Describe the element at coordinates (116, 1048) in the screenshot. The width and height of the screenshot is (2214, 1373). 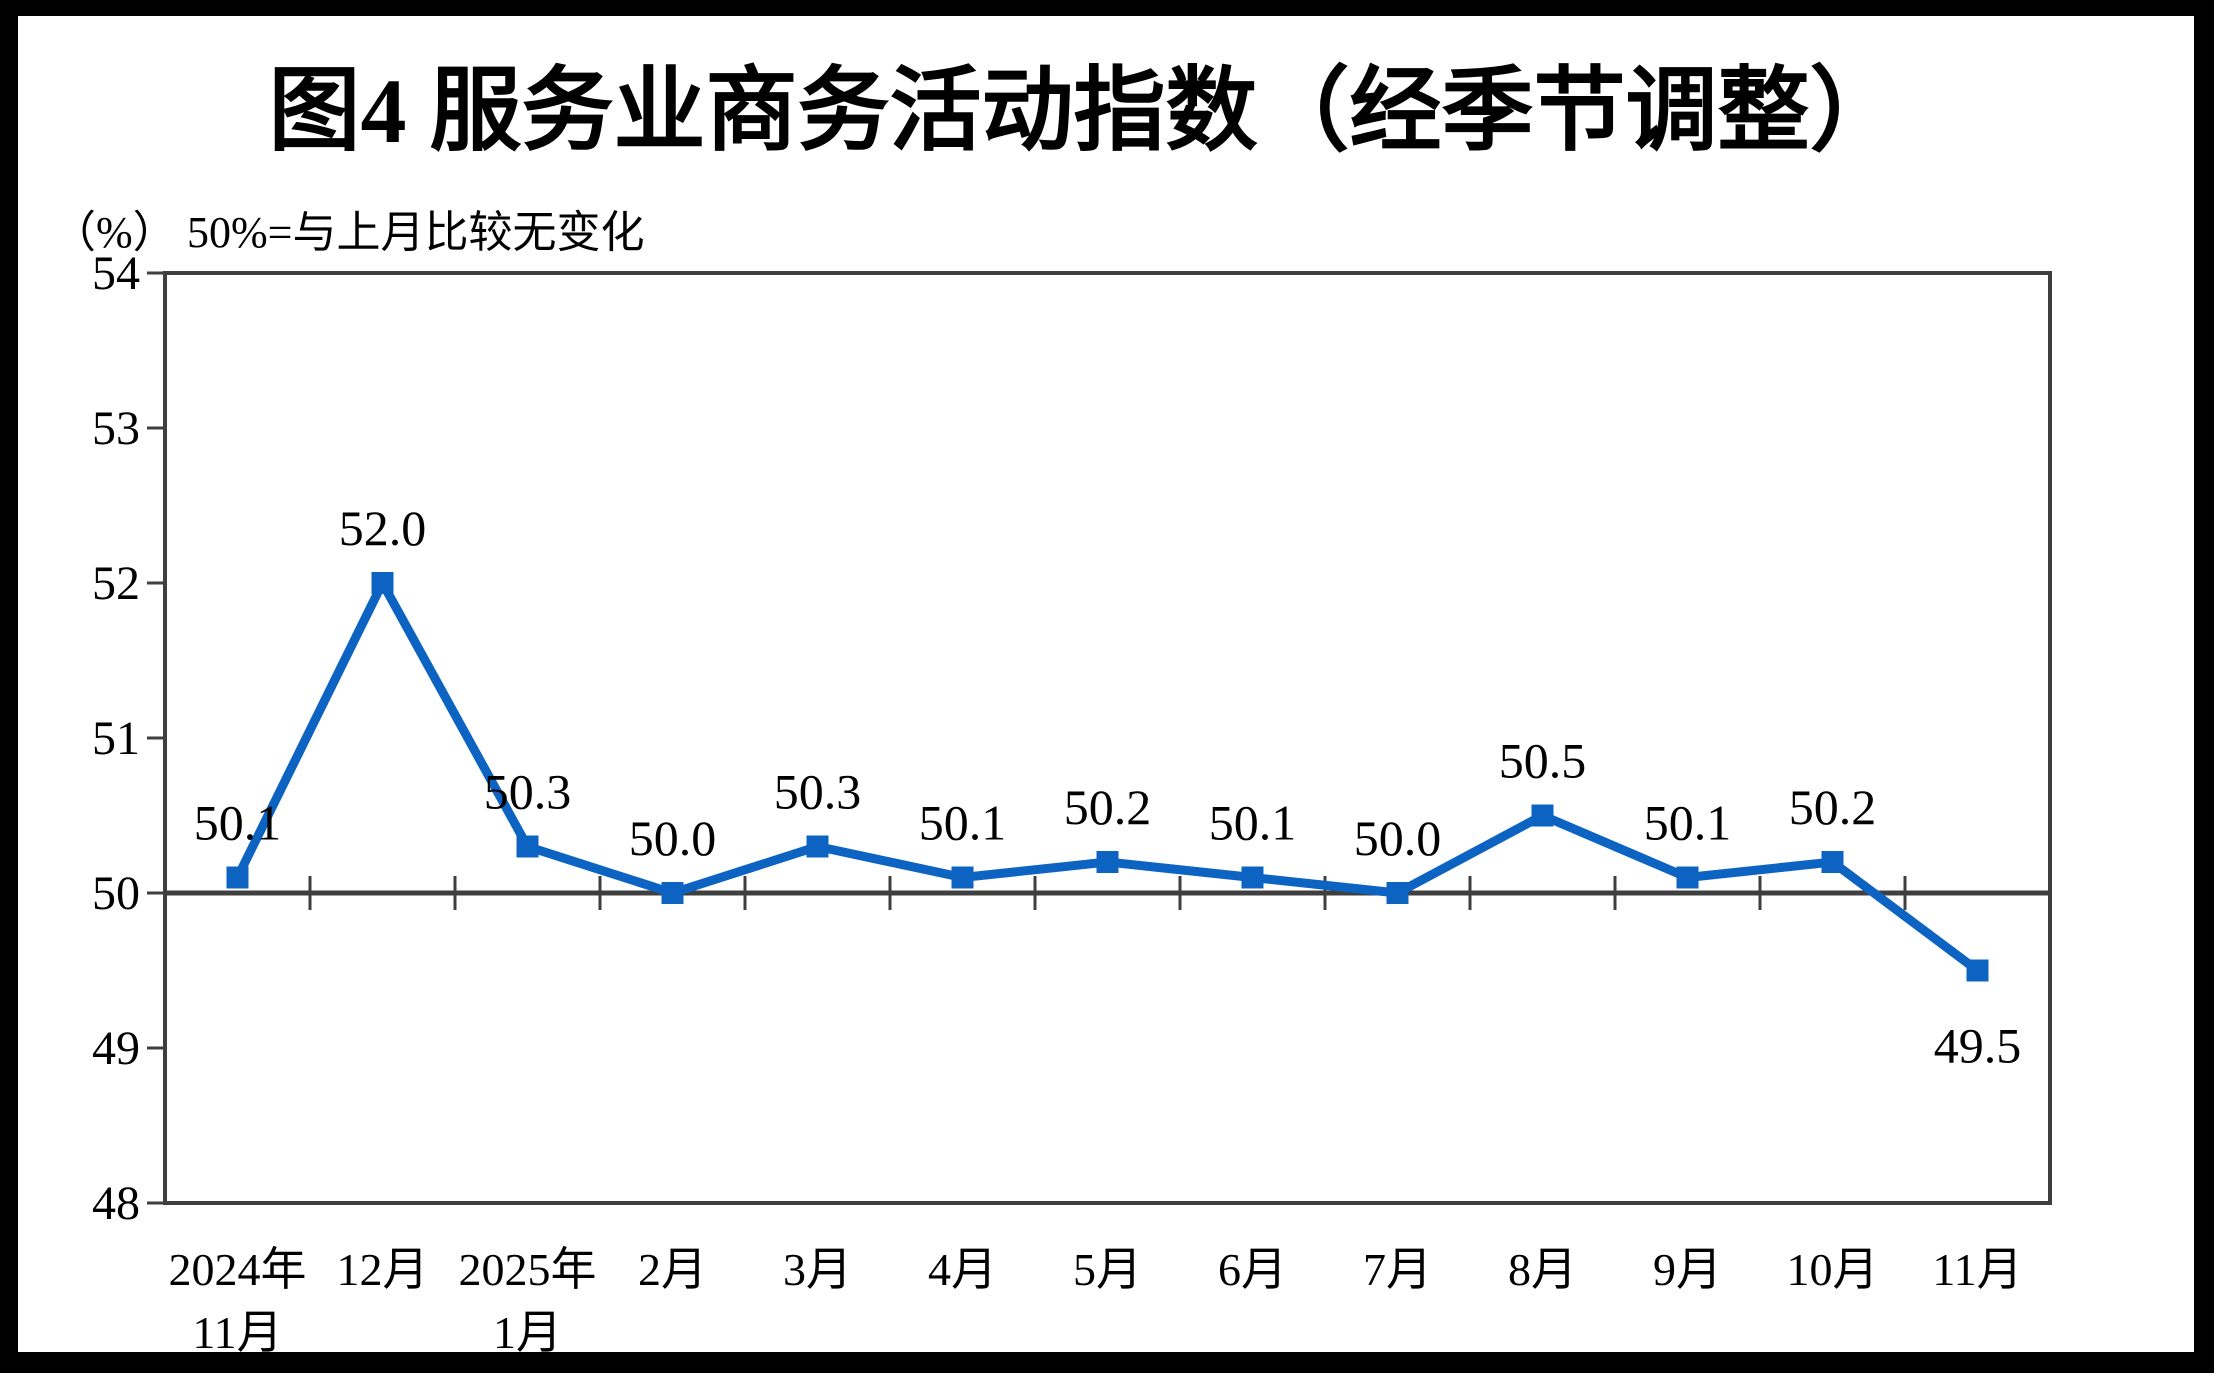
I see `y-axis-label: 49` at that location.